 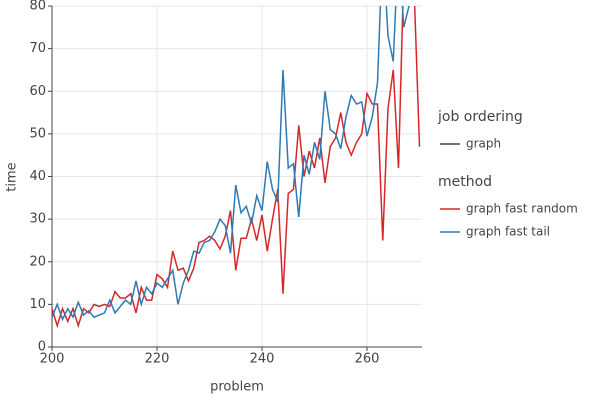 I want to click on legend-label: graph, so click(x=483, y=144).